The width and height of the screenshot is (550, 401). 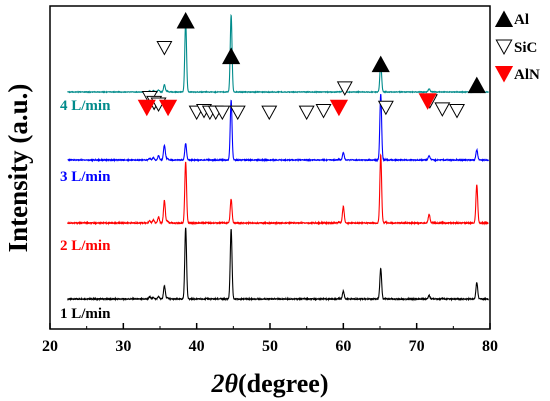 I want to click on series-labels: 1 L/min 2 L/min 3 L/min 4 L/min, so click(x=85, y=210).